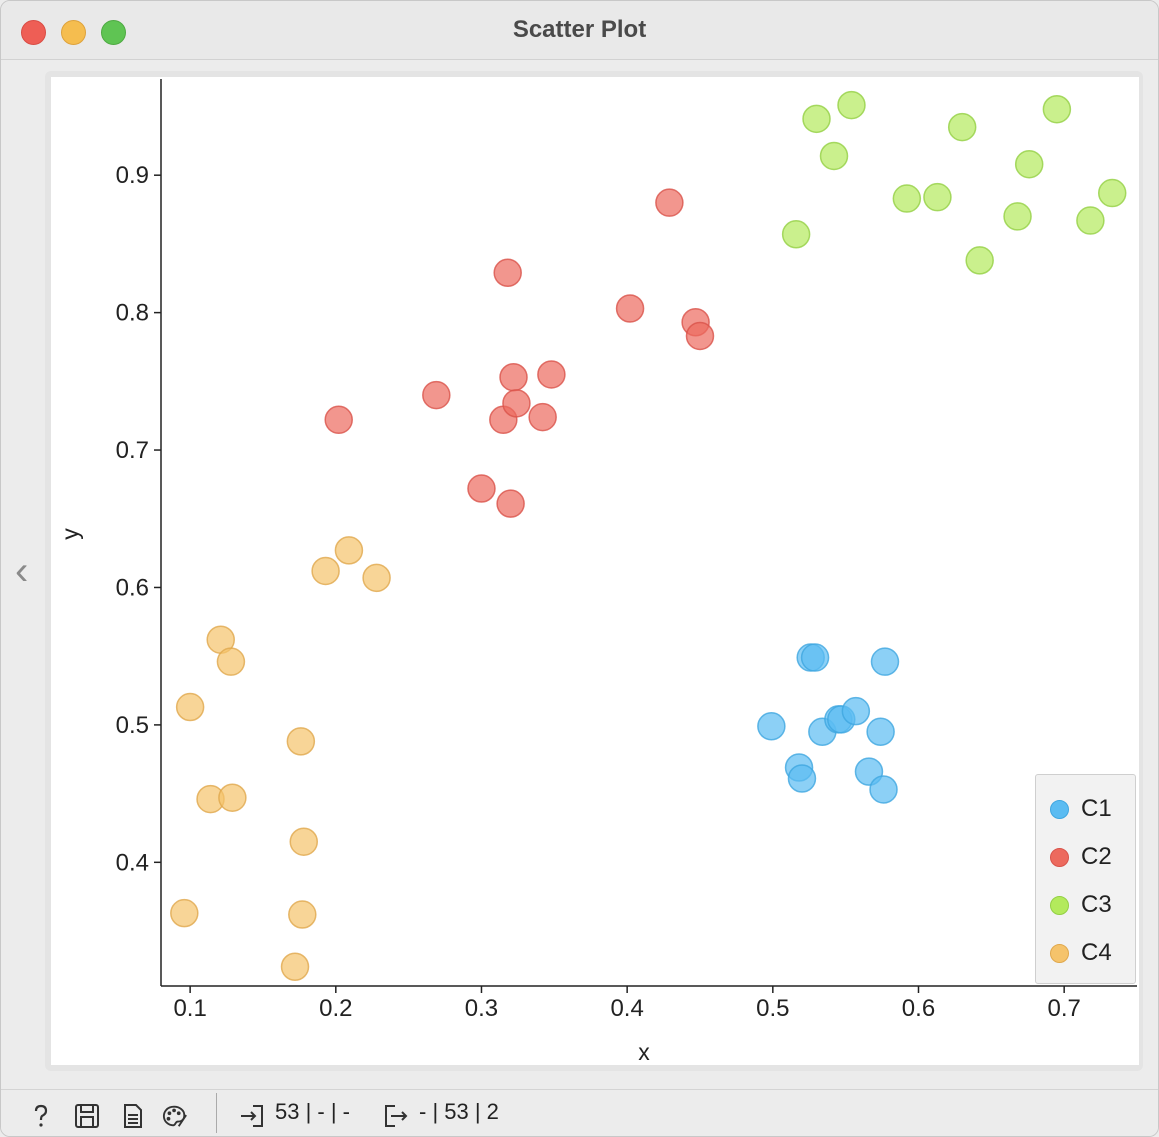  What do you see at coordinates (70, 534) in the screenshot?
I see `y-axis-label: y` at bounding box center [70, 534].